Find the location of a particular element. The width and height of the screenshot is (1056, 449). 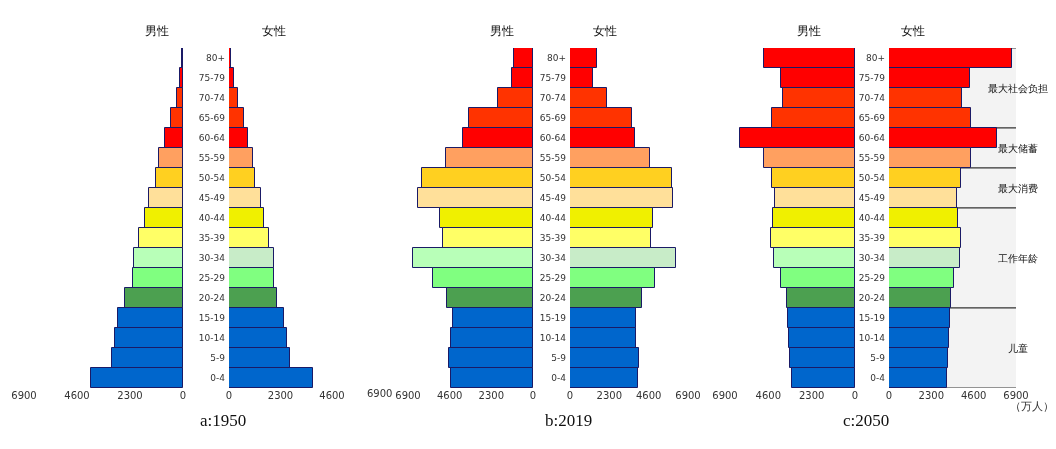

band-label: 最大消费 is located at coordinates (1018, 188).